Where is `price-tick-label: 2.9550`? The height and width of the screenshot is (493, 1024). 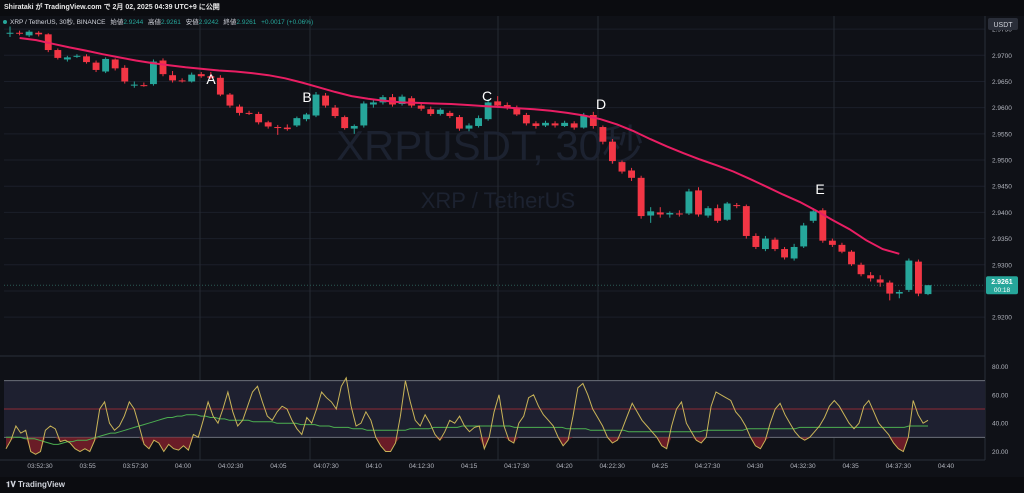 price-tick-label: 2.9550 is located at coordinates (1002, 134).